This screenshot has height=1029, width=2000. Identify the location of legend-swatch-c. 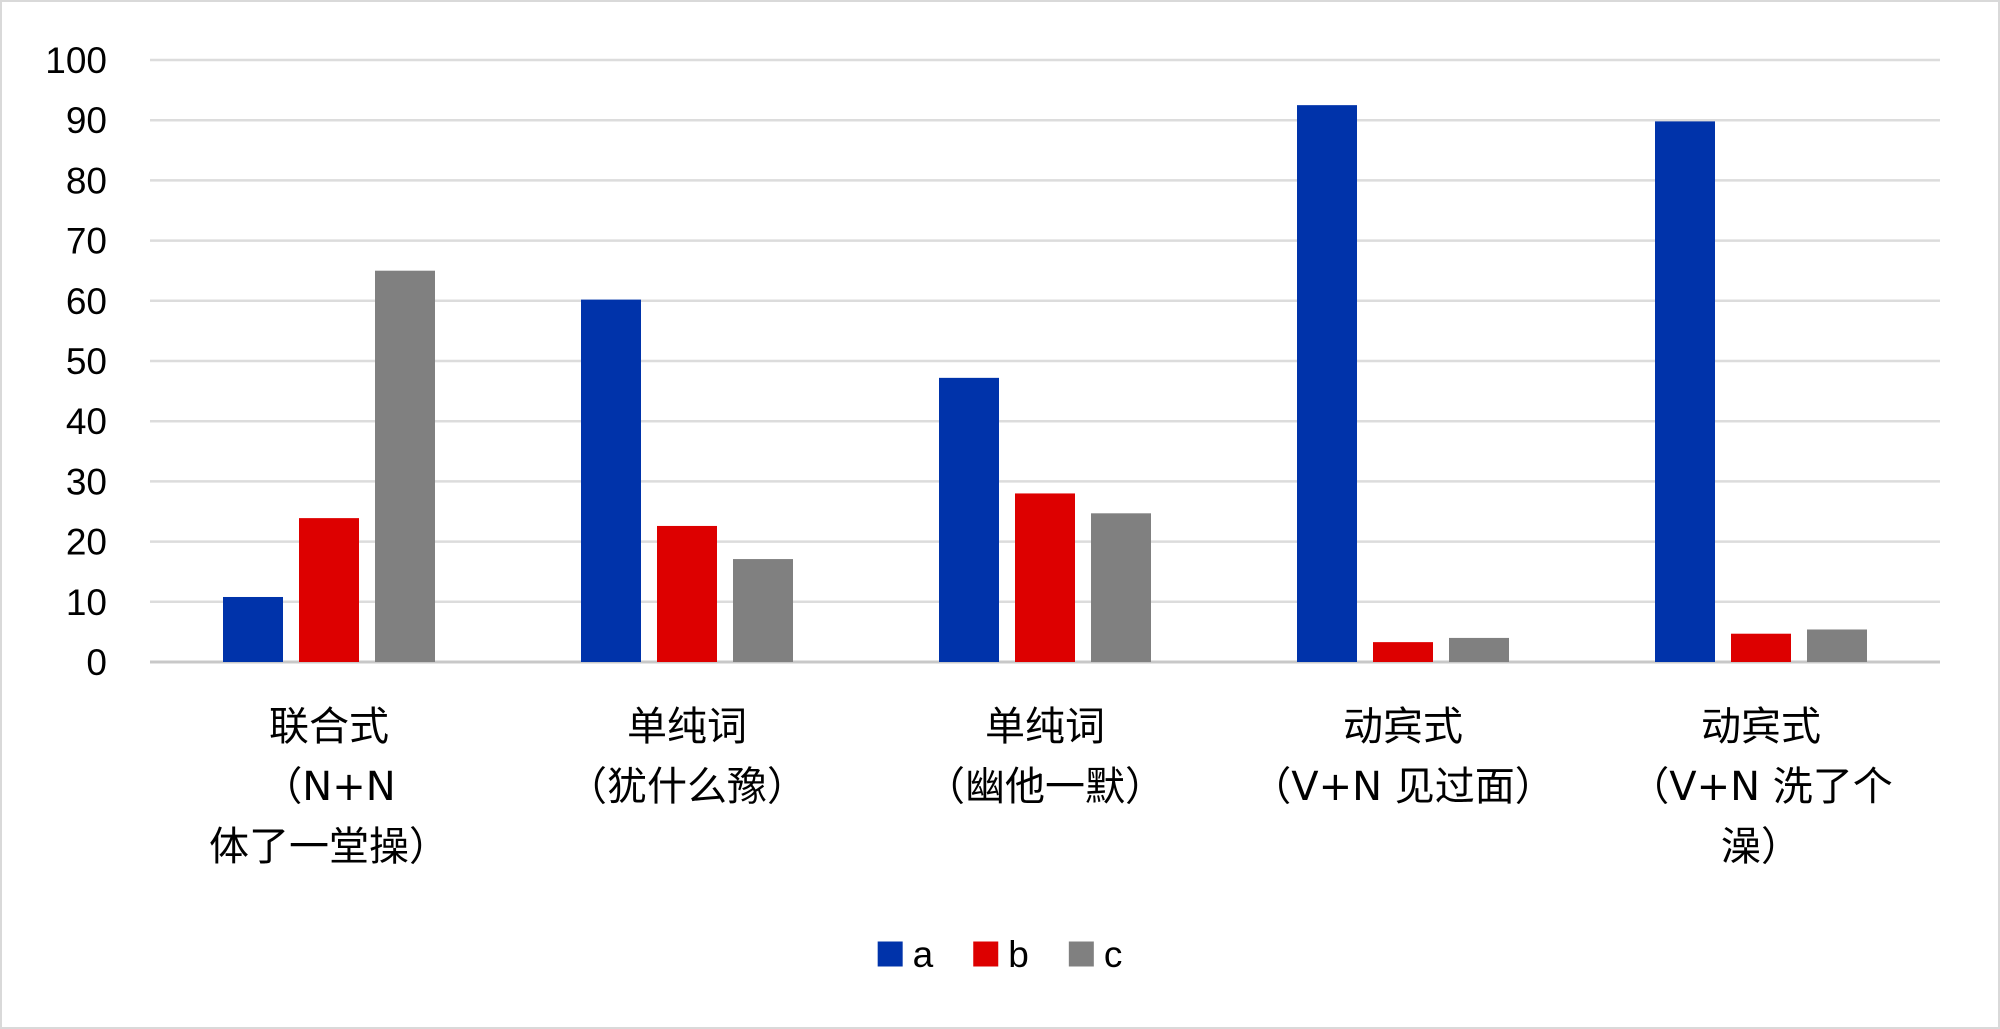
(1081, 954).